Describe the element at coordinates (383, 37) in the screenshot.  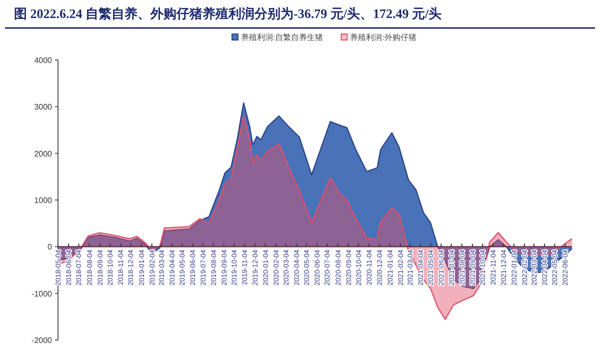
I see `legend-label: 养殖利润:外购仔猪` at that location.